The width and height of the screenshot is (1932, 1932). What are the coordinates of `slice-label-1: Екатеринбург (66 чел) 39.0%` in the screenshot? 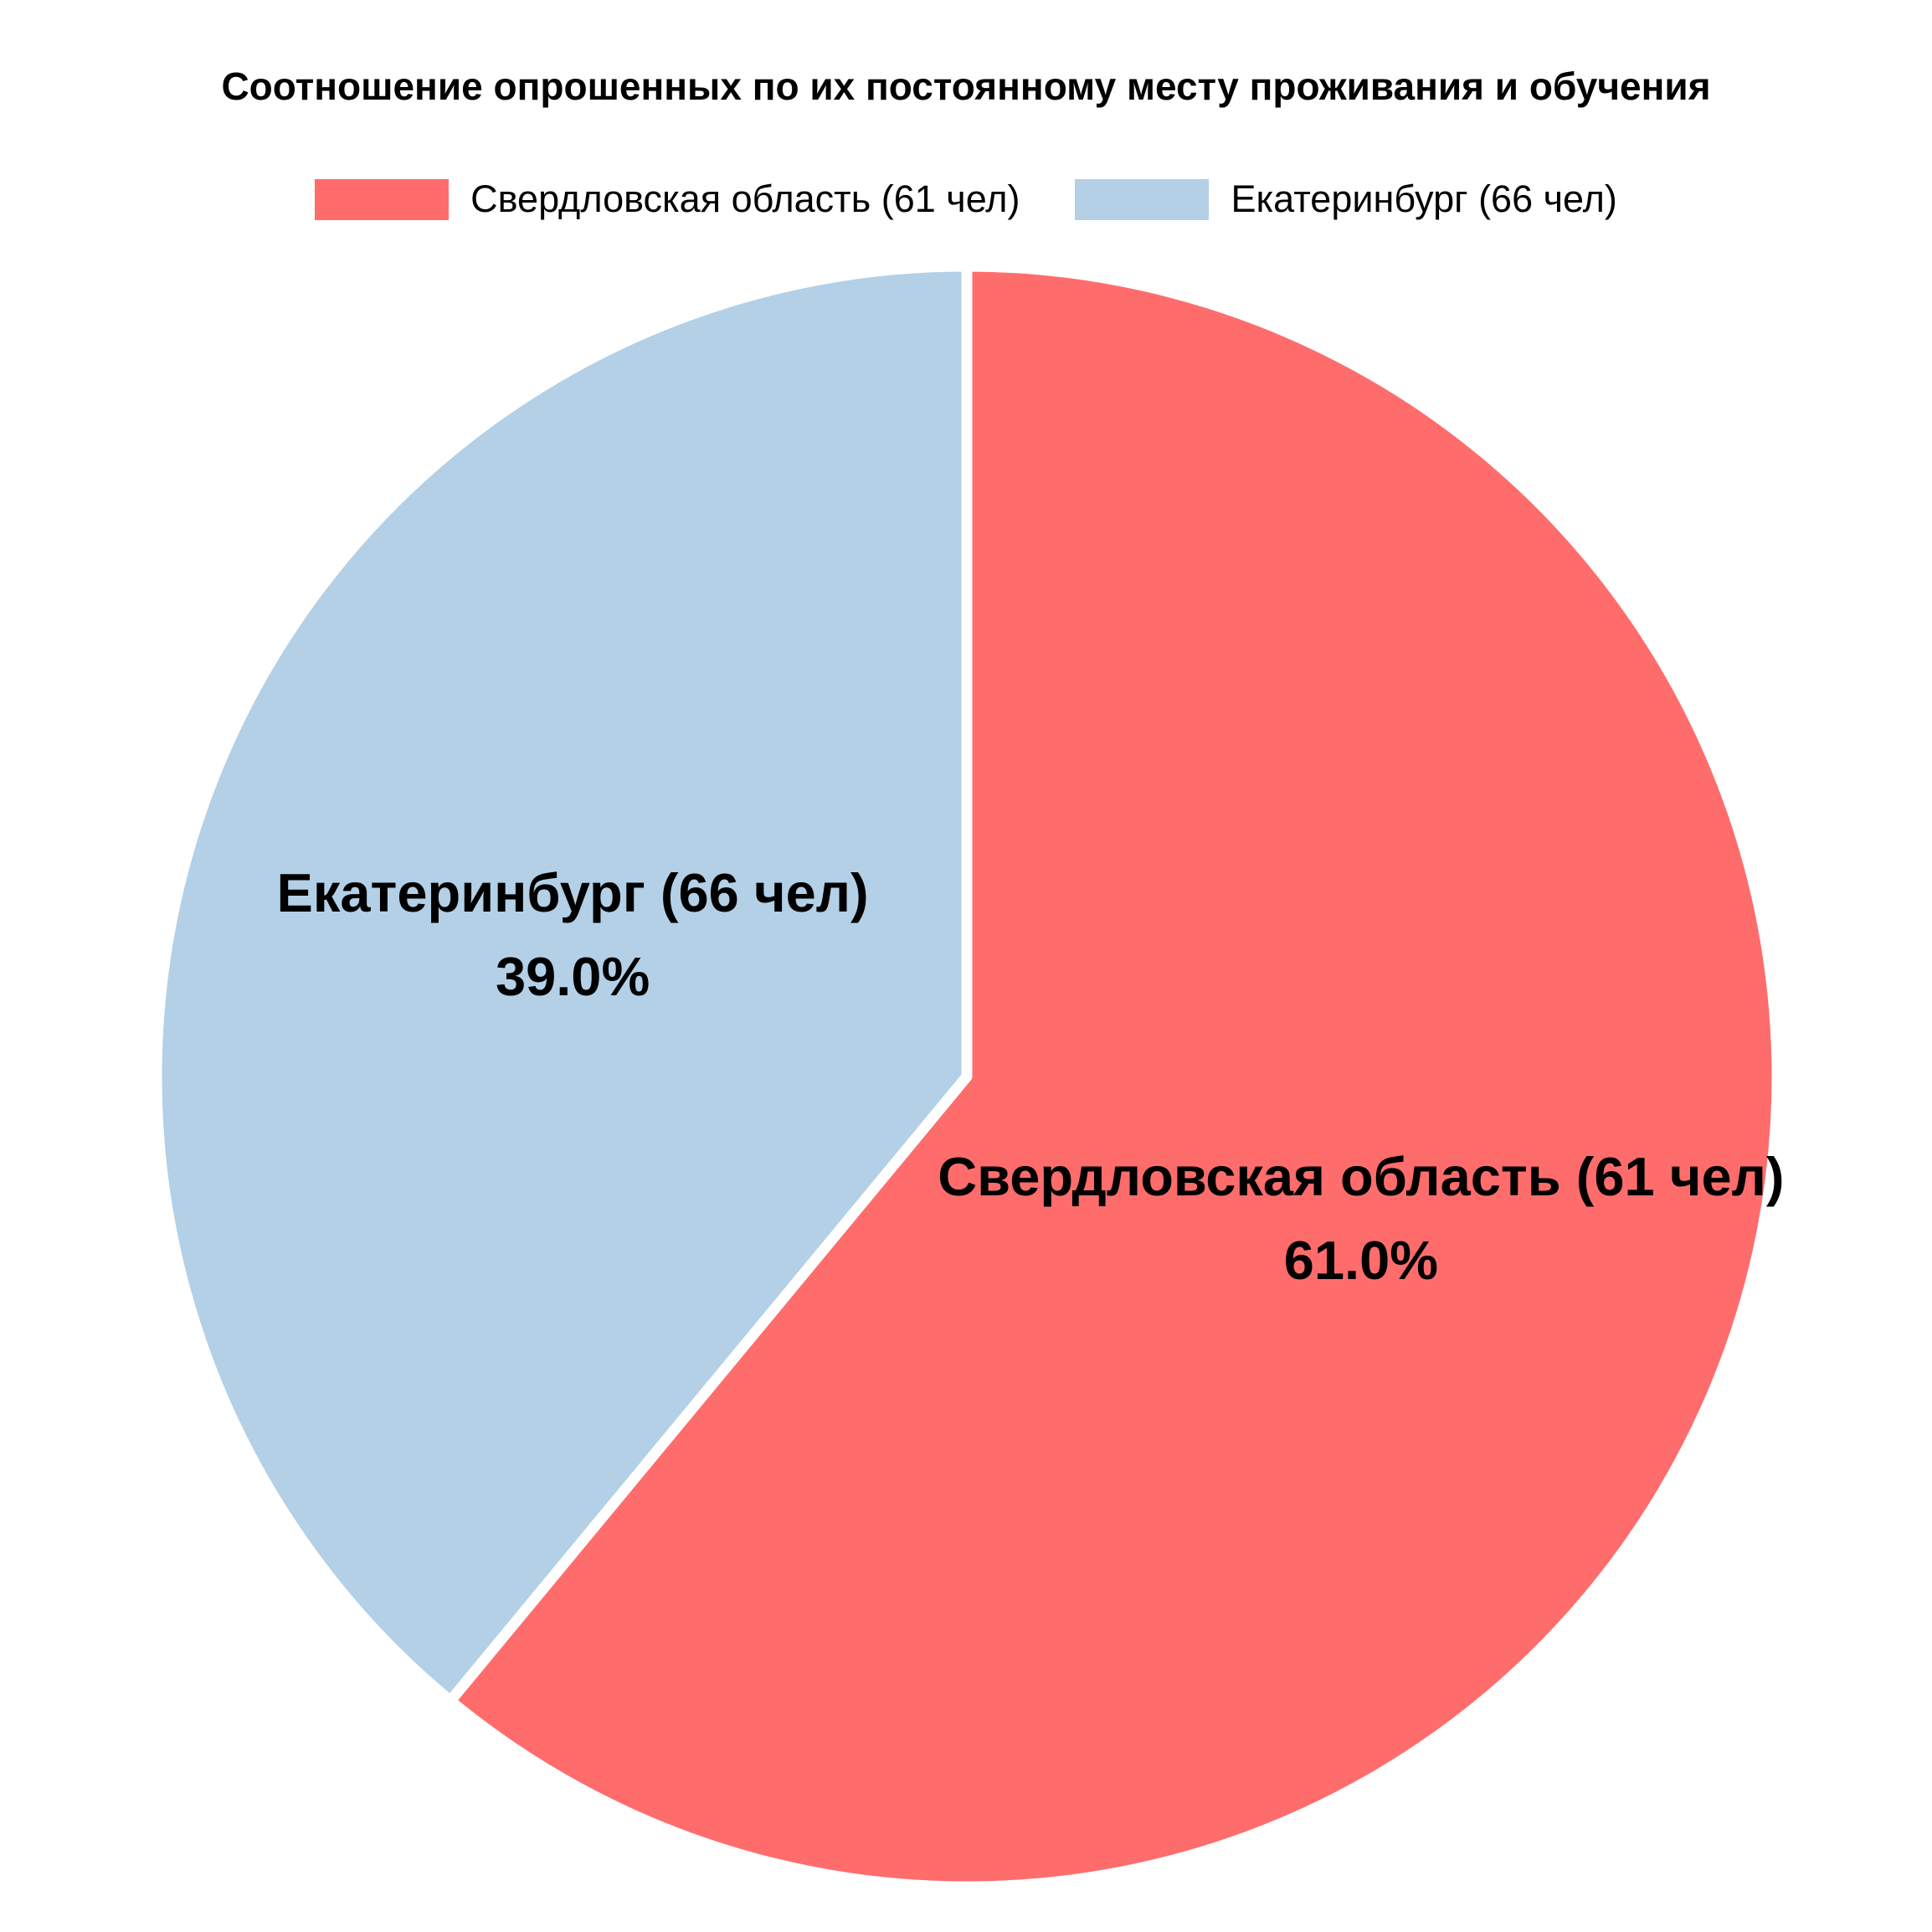 It's located at (572, 935).